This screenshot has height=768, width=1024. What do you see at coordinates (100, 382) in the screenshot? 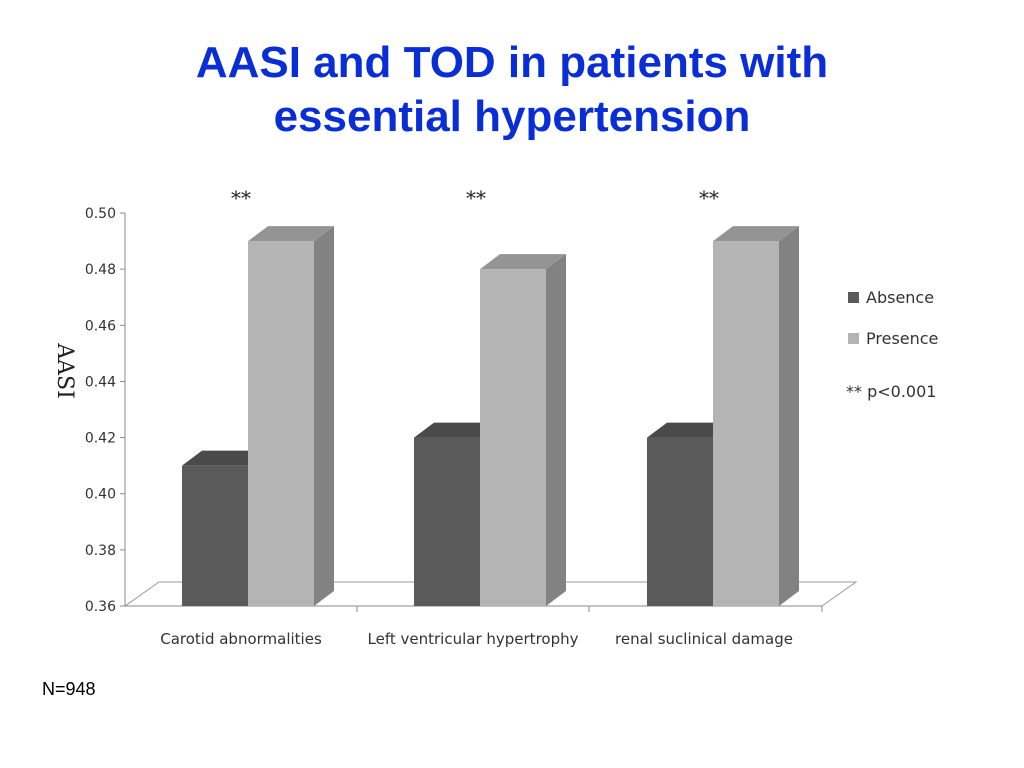
I see `y-tick-label: 0.44` at bounding box center [100, 382].